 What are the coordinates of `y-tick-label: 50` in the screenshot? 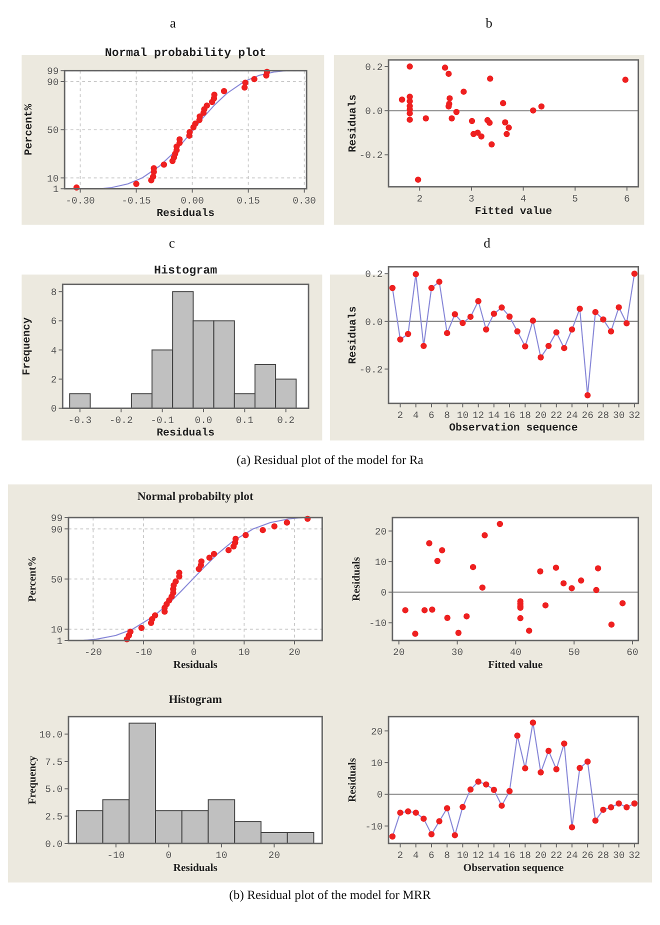 It's located at (53, 130).